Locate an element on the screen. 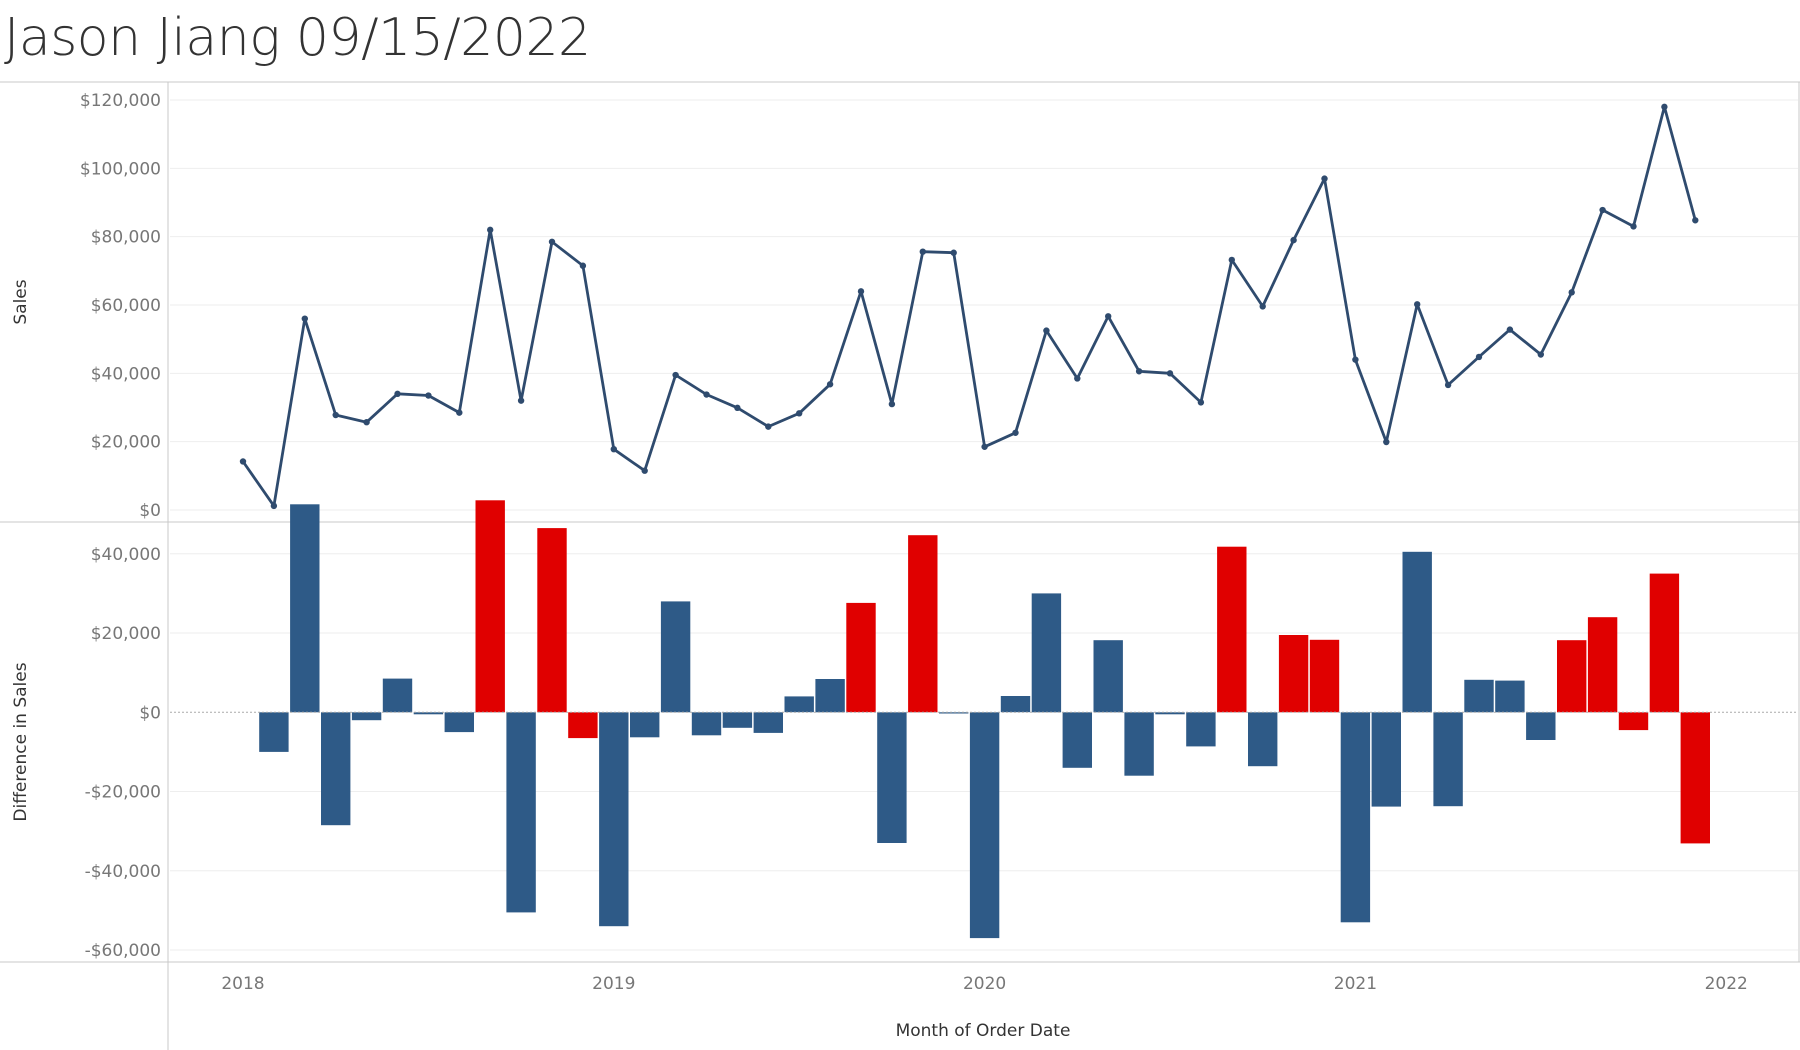 The image size is (1800, 1050). x-tick-label: 2019 is located at coordinates (613, 984).